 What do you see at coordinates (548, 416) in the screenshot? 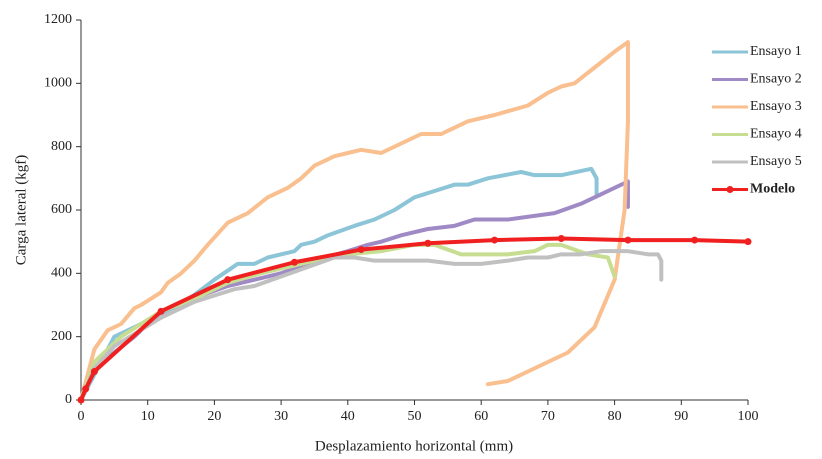
I see `x-tick-label: 70` at bounding box center [548, 416].